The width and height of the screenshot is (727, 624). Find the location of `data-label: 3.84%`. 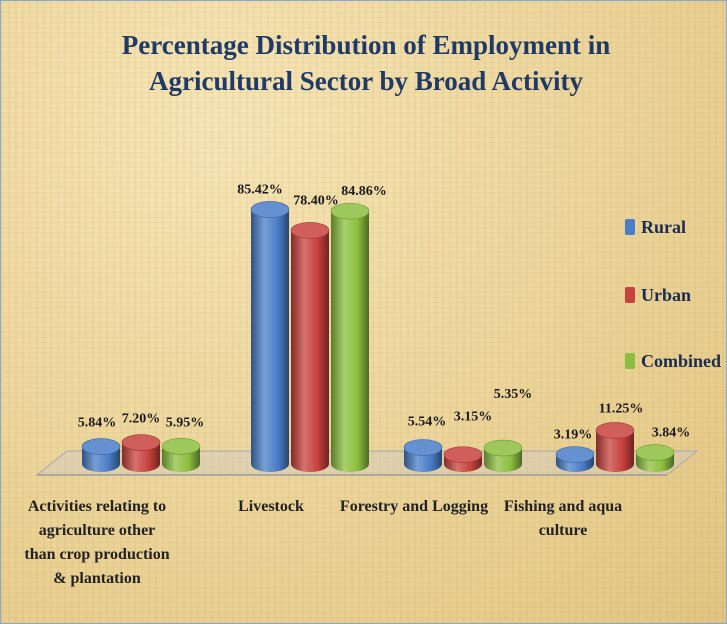

data-label: 3.84% is located at coordinates (671, 433).